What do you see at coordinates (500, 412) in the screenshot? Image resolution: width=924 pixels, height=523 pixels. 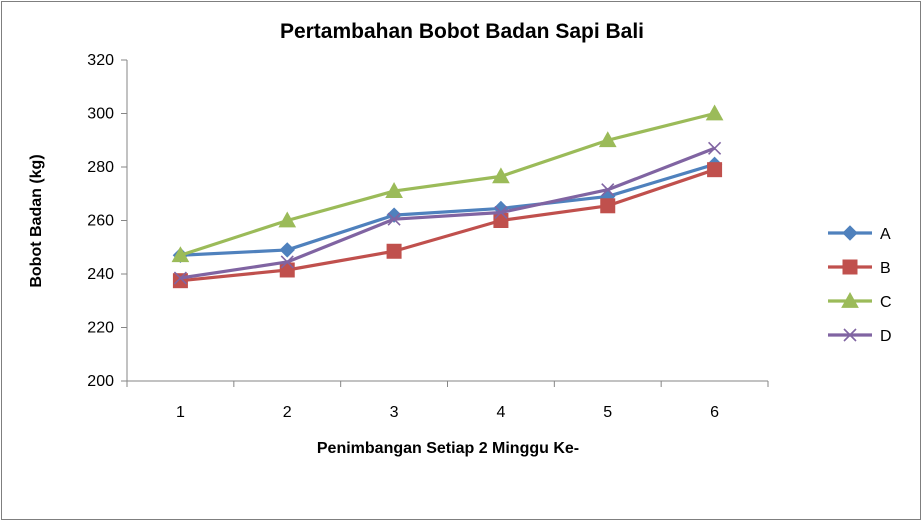 I see `x-tick-label: 4` at bounding box center [500, 412].